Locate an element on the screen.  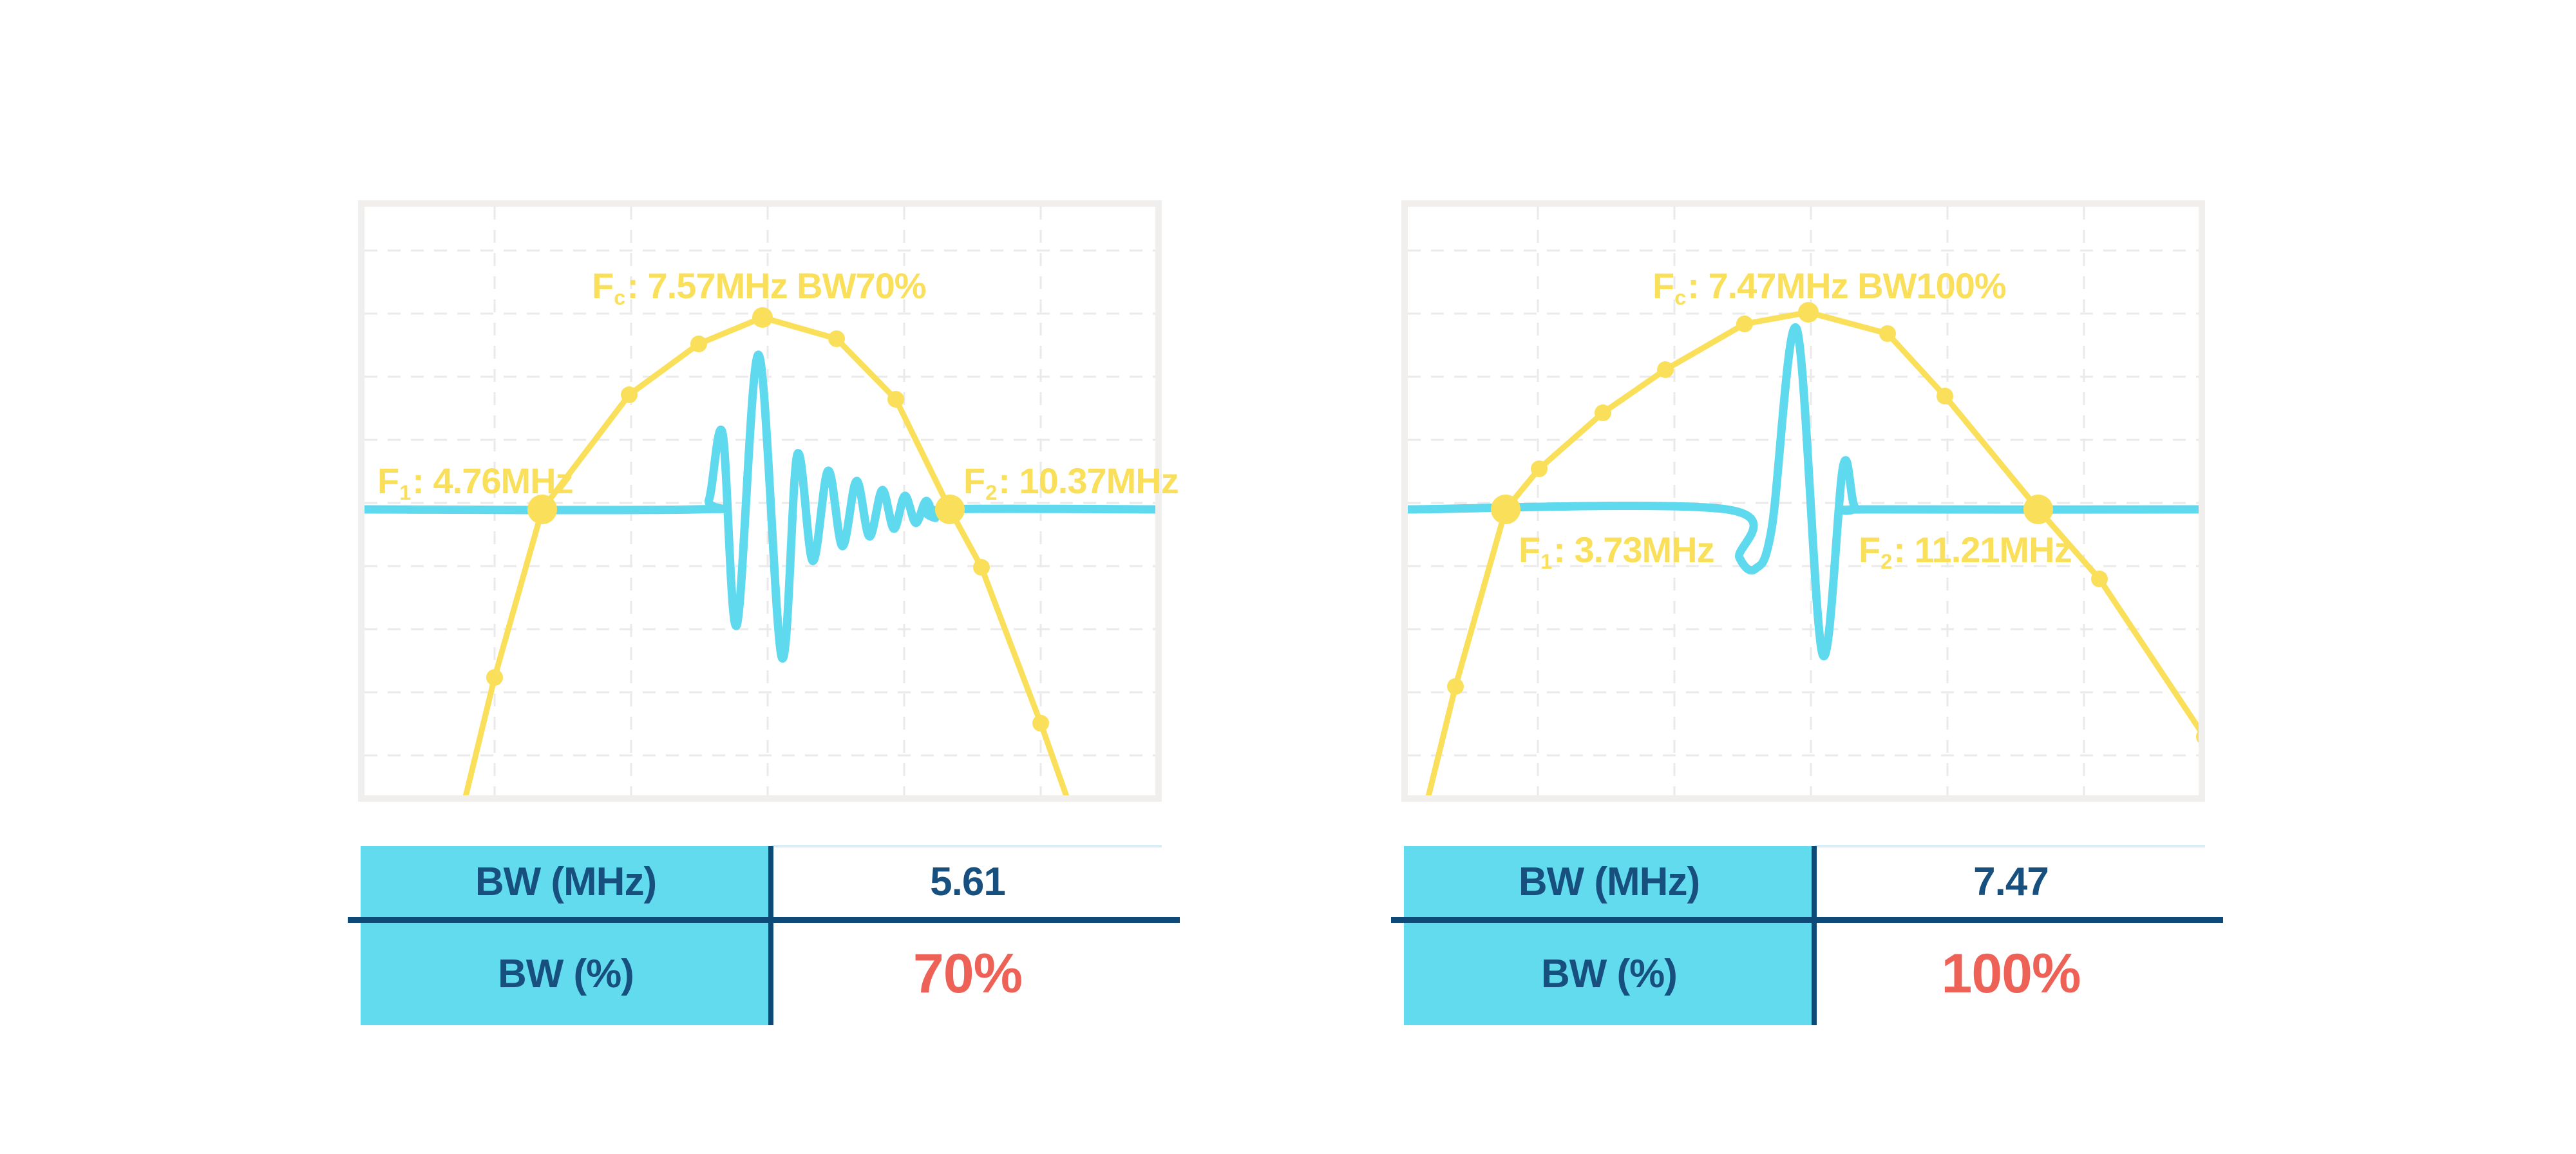
fc-annotation: Fc: 7.47MHz BW100% is located at coordinates (1830, 287).